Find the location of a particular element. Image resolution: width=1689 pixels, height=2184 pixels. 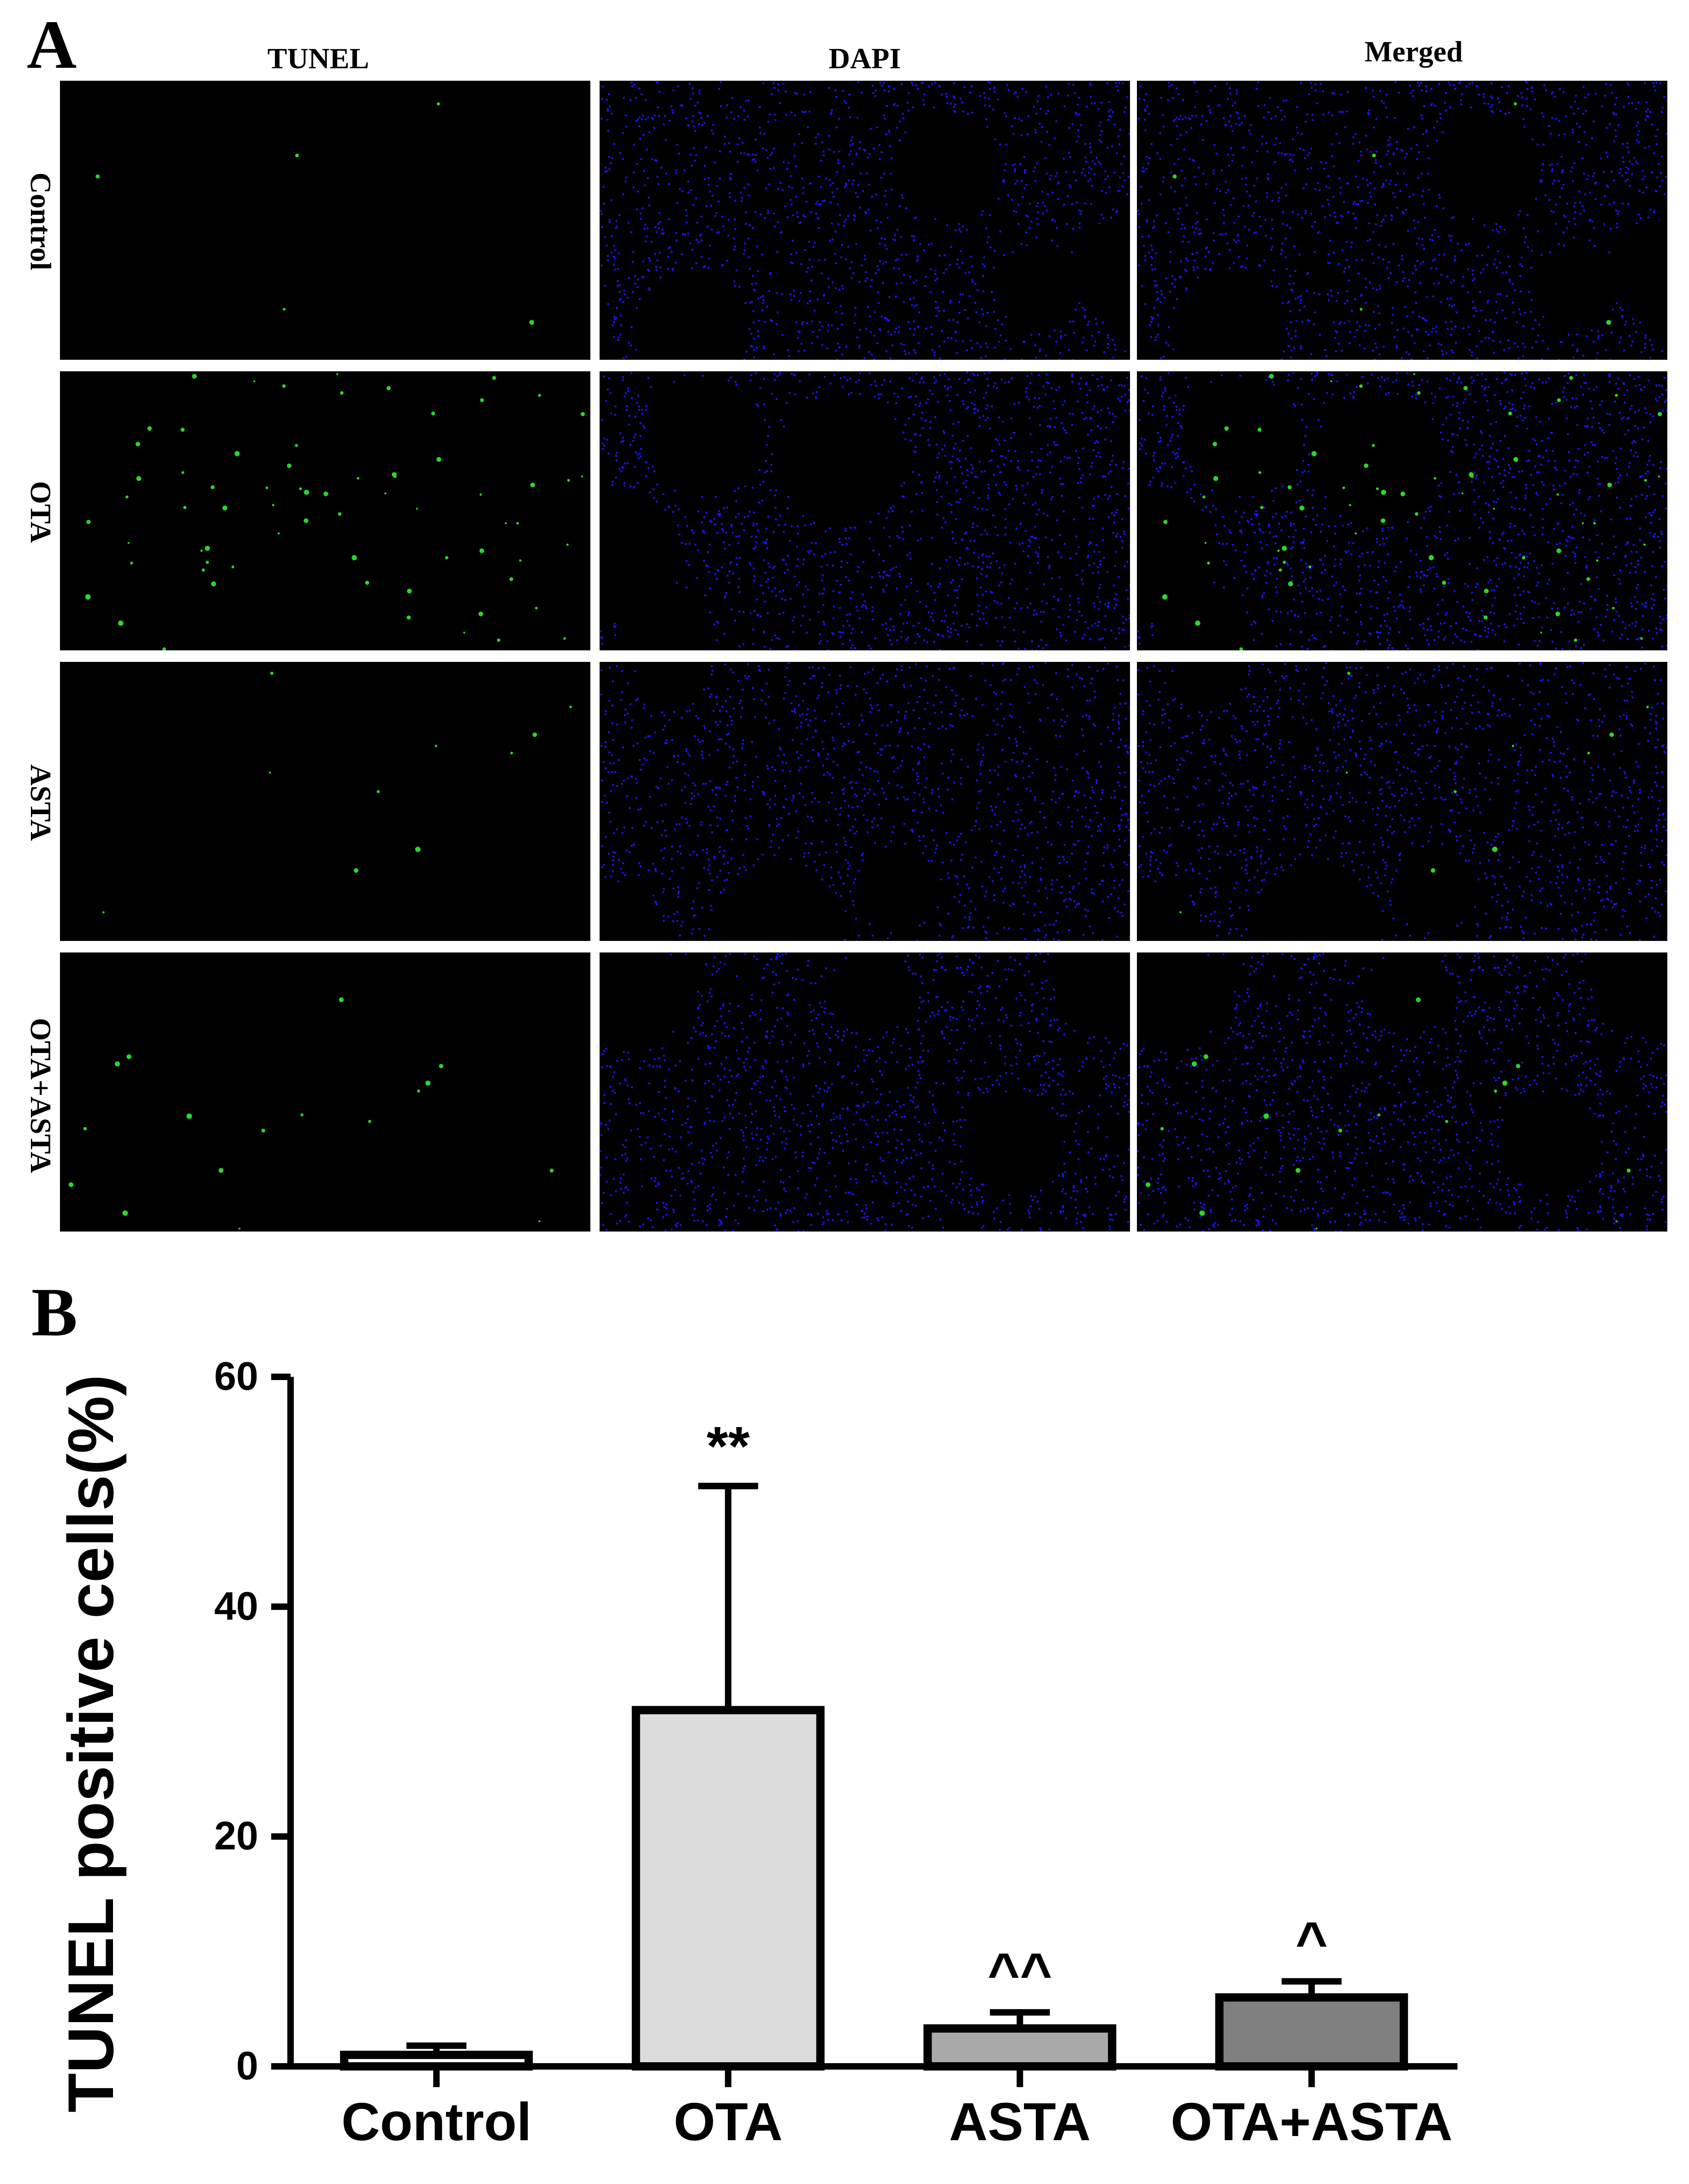

y-tick-label: 60 is located at coordinates (236, 1376).